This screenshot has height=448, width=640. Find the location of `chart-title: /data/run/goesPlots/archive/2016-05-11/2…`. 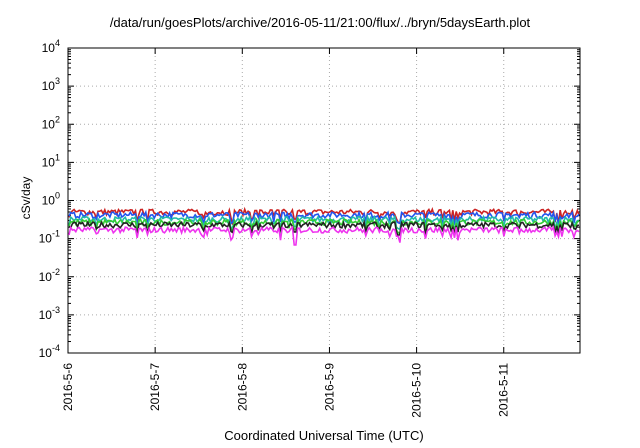

chart-title: /data/run/goesPlots/archive/2016-05-11/2… is located at coordinates (320, 22).